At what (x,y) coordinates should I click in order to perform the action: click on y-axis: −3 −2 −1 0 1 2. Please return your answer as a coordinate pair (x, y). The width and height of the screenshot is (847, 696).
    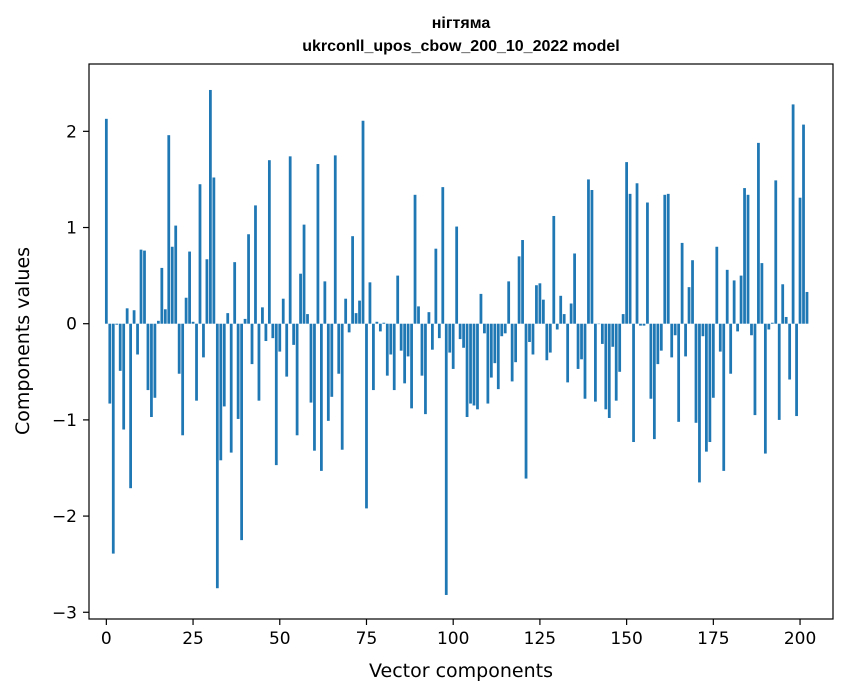
    Looking at the image, I should click on (70, 372).